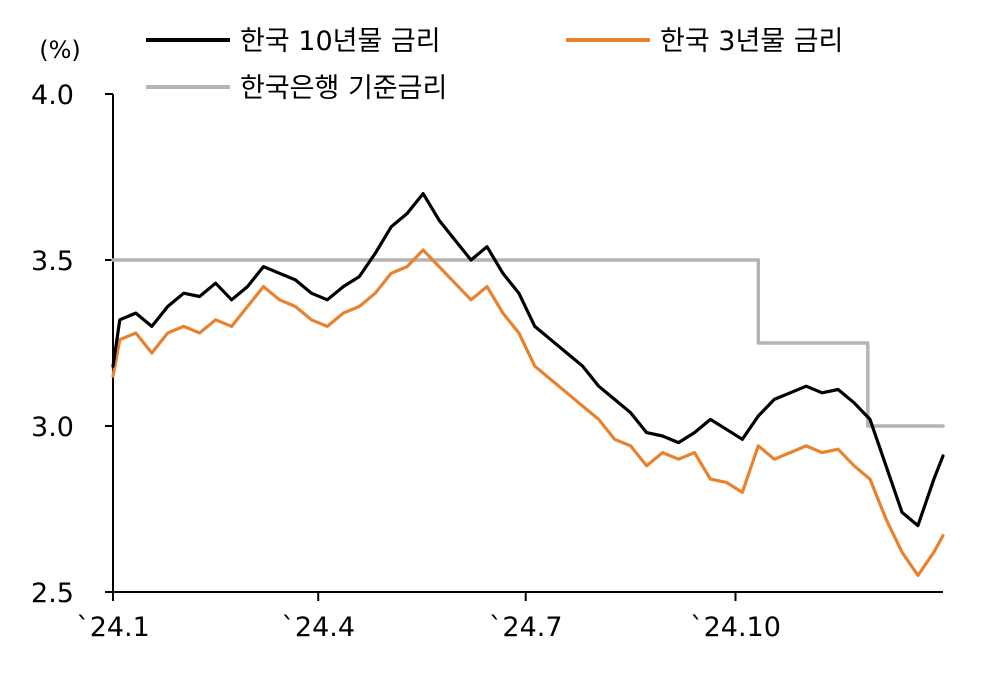 This screenshot has width=997, height=673. I want to click on y-tick-label: 3.5, so click(52, 261).